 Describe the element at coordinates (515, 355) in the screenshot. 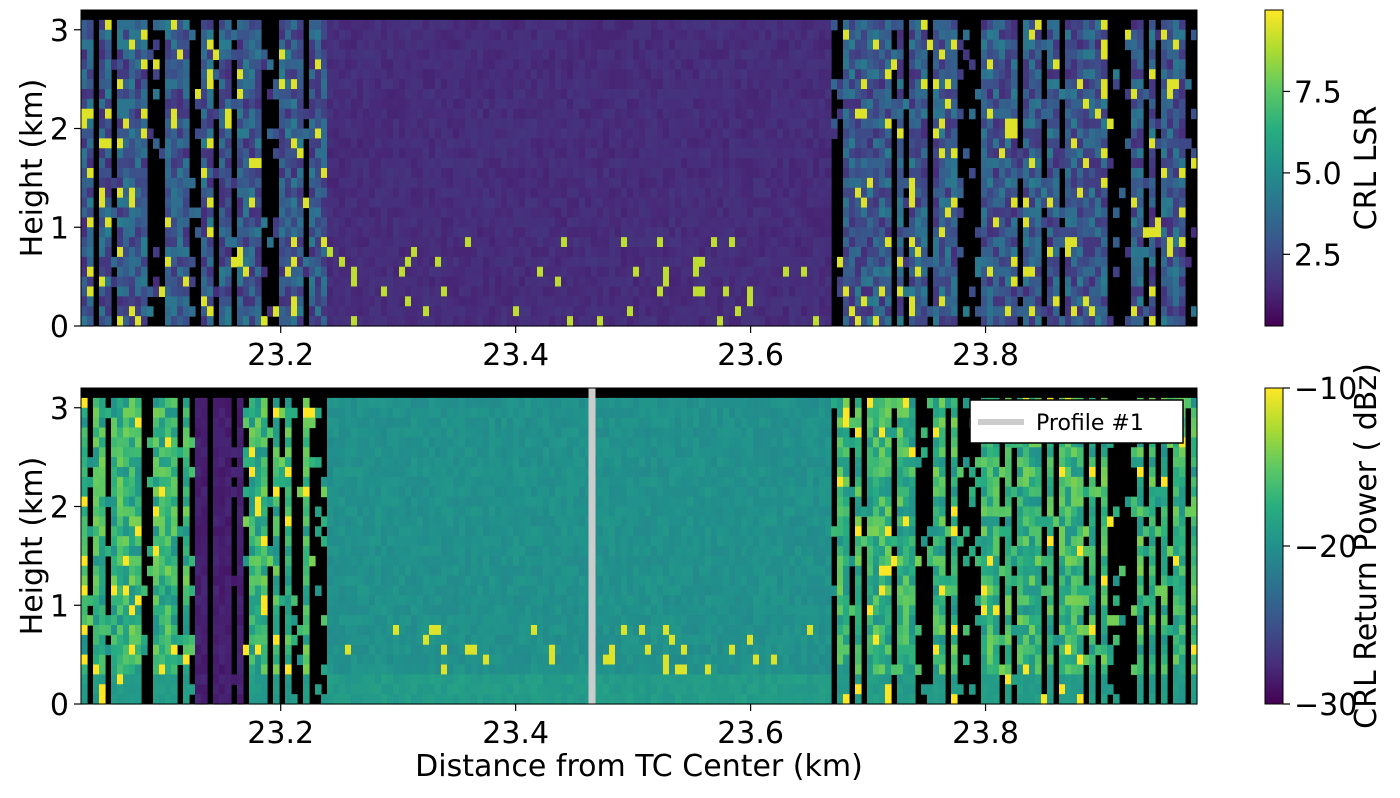

I see `x-tick-label: 23.4` at that location.